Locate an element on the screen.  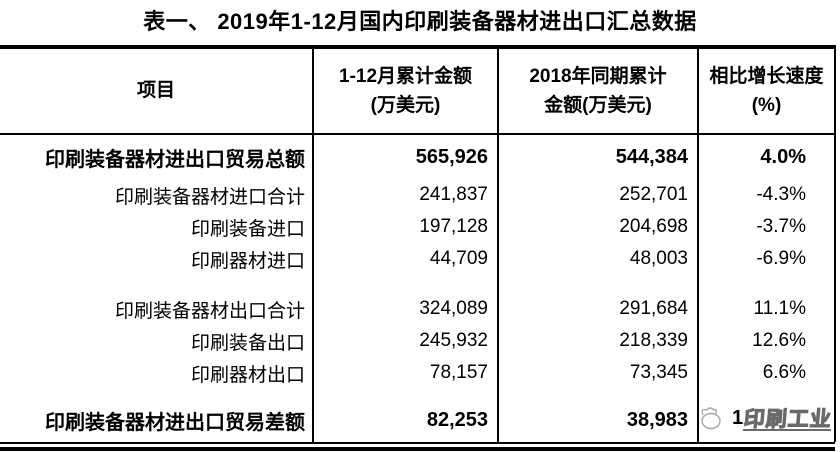
amount-2018-cell: 204,698 is located at coordinates (597, 227).